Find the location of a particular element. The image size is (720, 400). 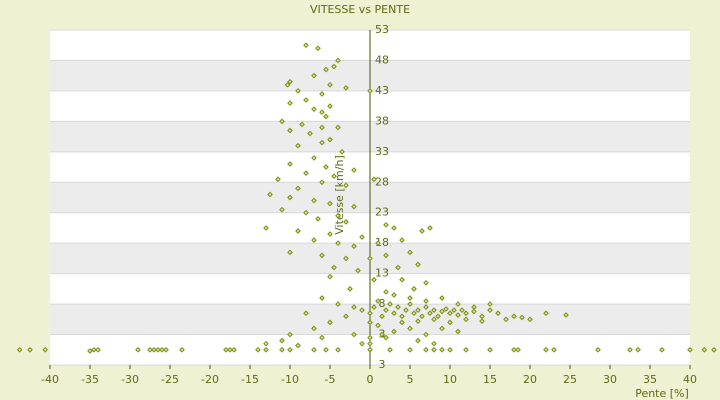

y-tick-label: 33 is located at coordinates (382, 151).